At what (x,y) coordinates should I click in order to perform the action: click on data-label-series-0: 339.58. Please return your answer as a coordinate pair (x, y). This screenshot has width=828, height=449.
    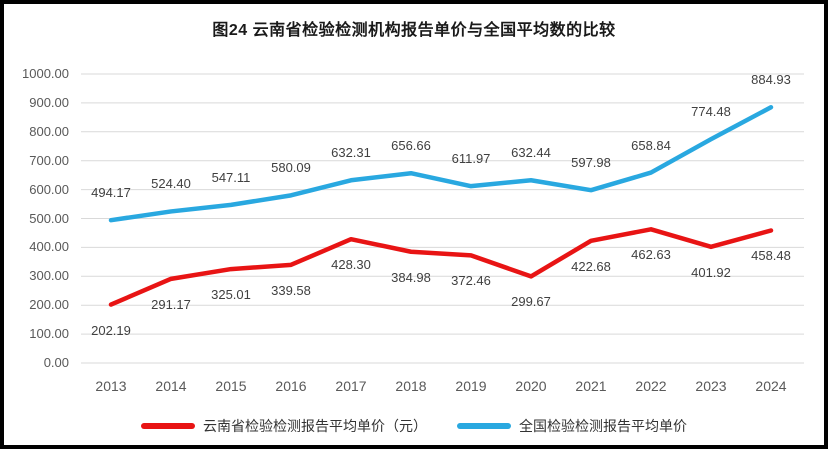
    Looking at the image, I should click on (291, 290).